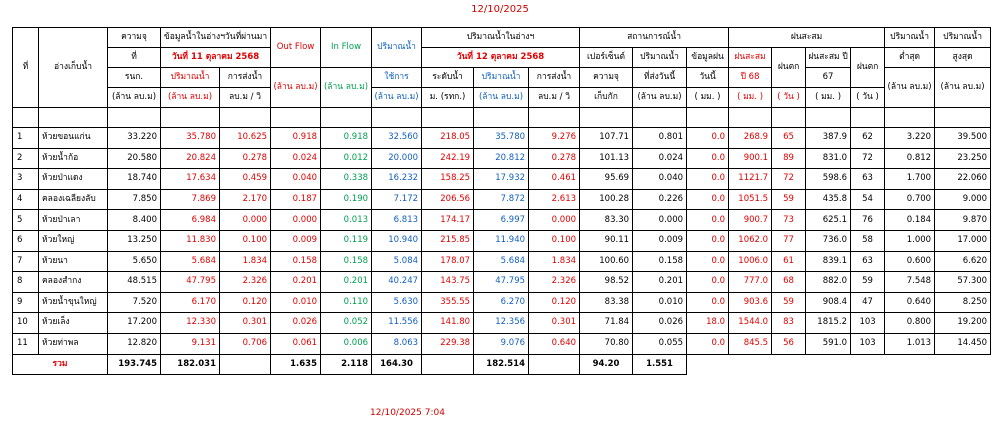 The width and height of the screenshot is (1000, 425). What do you see at coordinates (346, 240) in the screenshot?
I see `cell-in: 0.119` at bounding box center [346, 240].